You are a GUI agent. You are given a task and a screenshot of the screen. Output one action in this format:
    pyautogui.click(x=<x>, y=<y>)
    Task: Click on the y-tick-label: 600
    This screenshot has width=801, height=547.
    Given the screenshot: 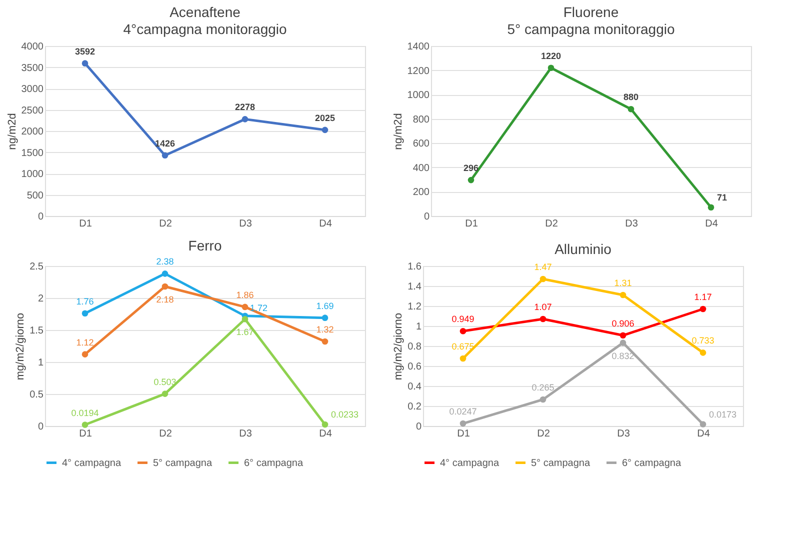 What is the action you would take?
    pyautogui.click(x=421, y=144)
    